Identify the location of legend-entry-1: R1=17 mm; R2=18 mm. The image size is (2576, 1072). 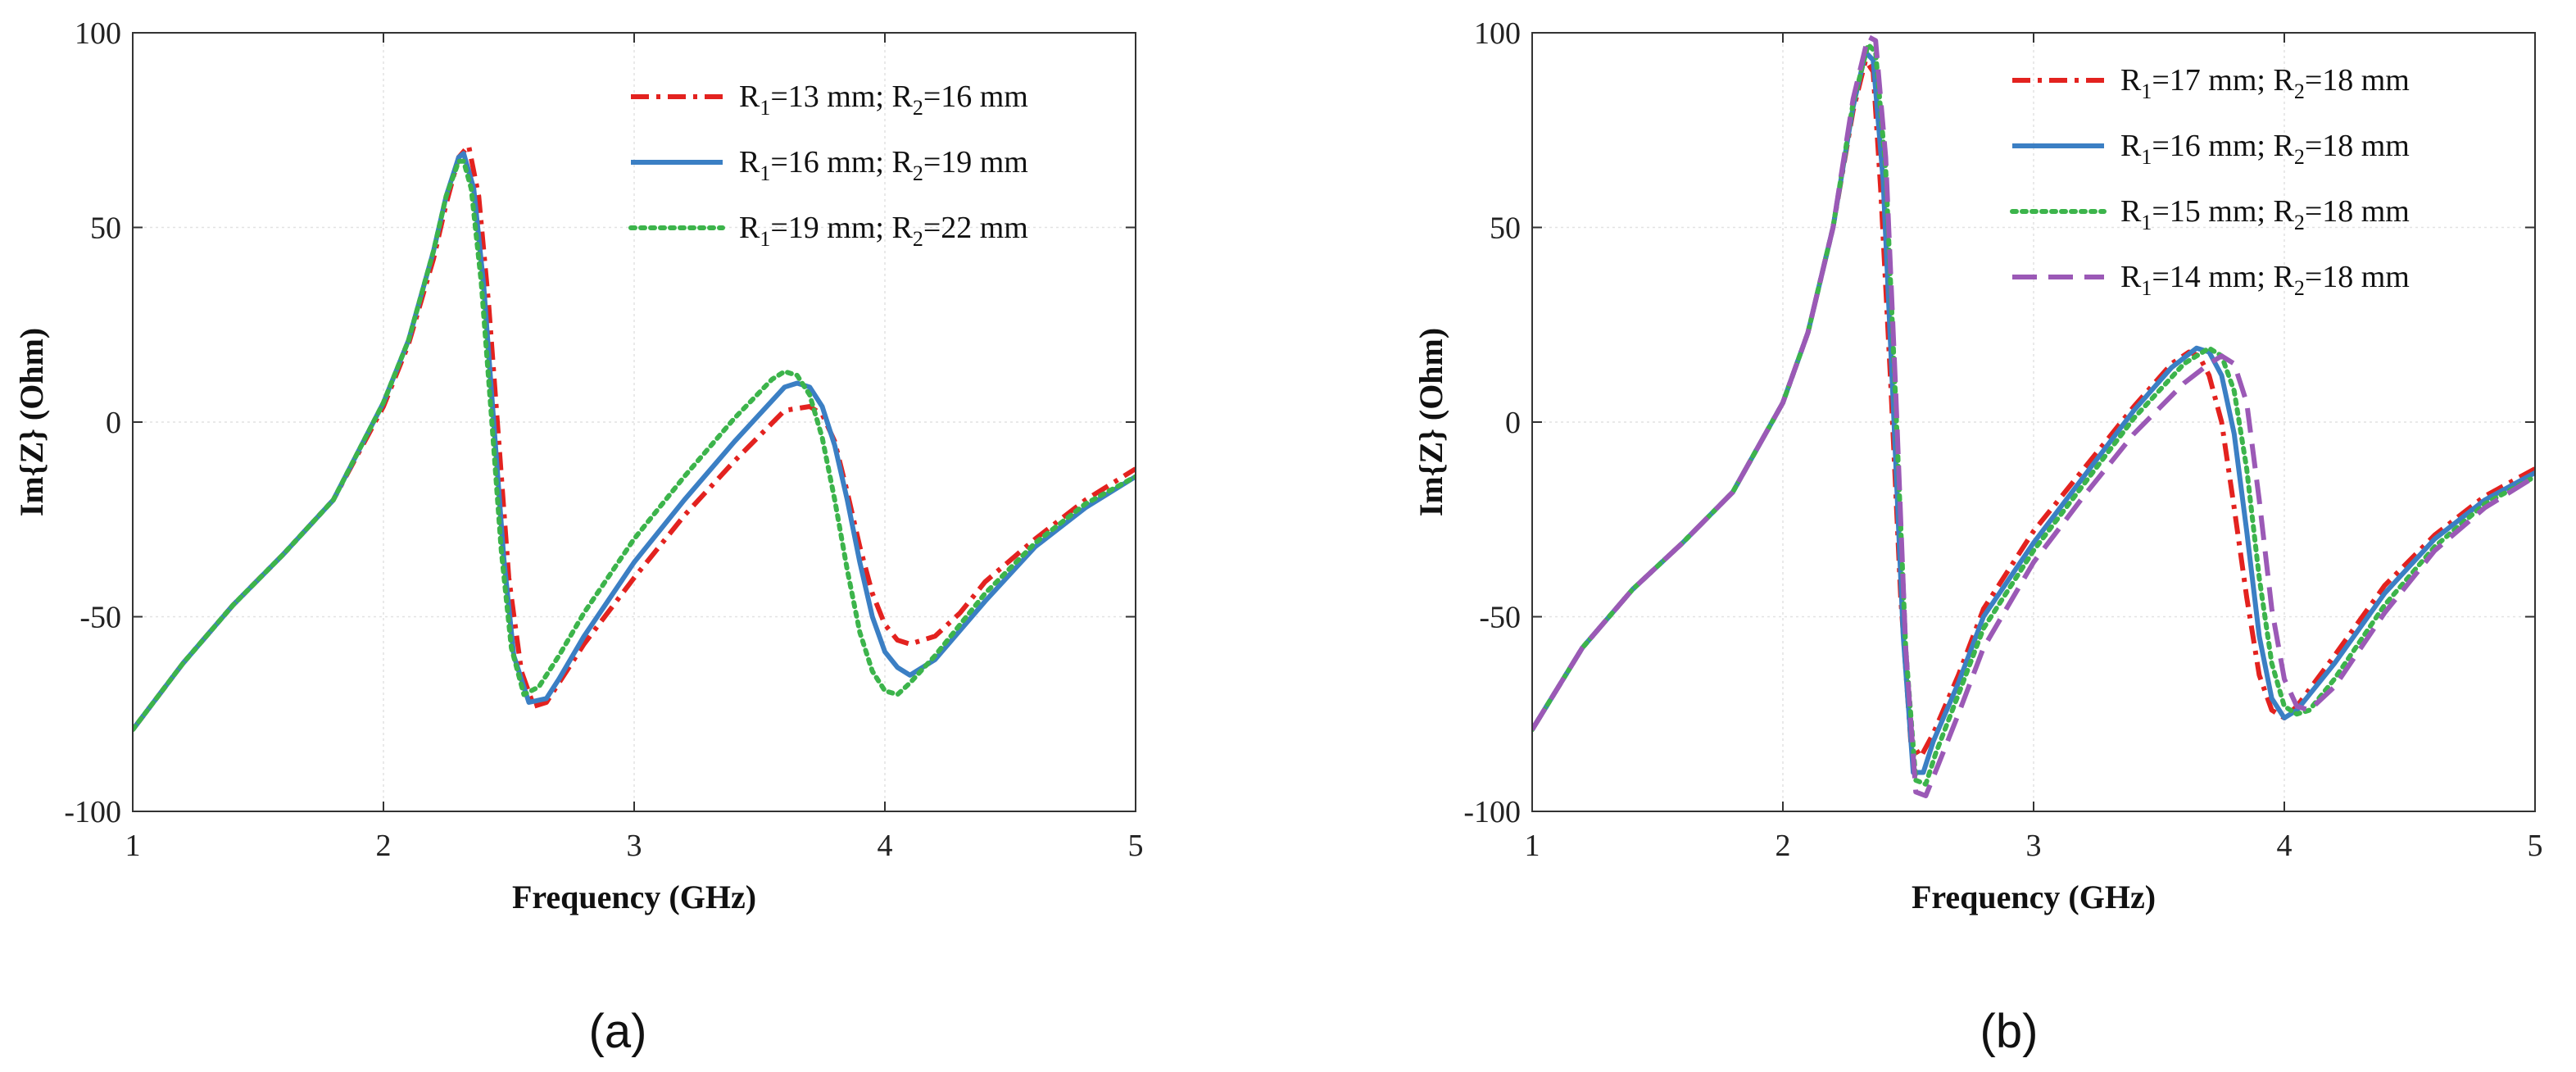
(2265, 83).